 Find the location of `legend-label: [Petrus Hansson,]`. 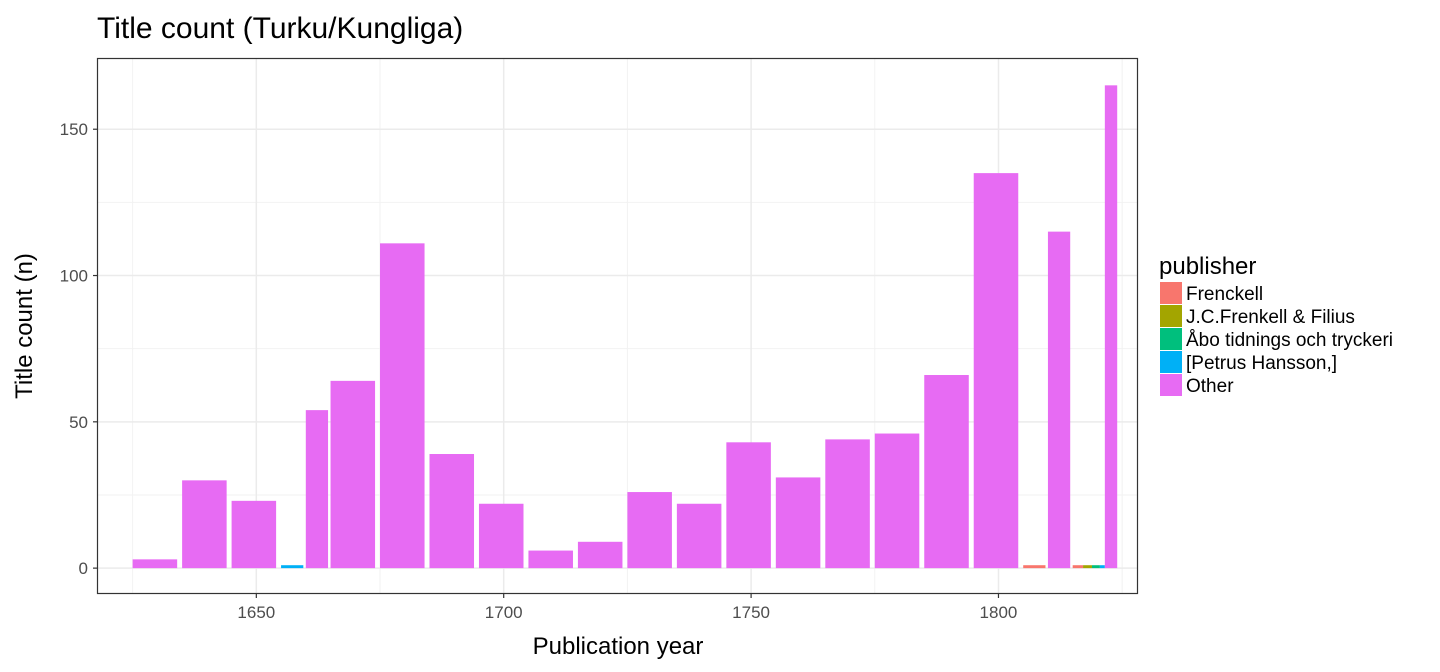

legend-label: [Petrus Hansson,] is located at coordinates (1261, 363).